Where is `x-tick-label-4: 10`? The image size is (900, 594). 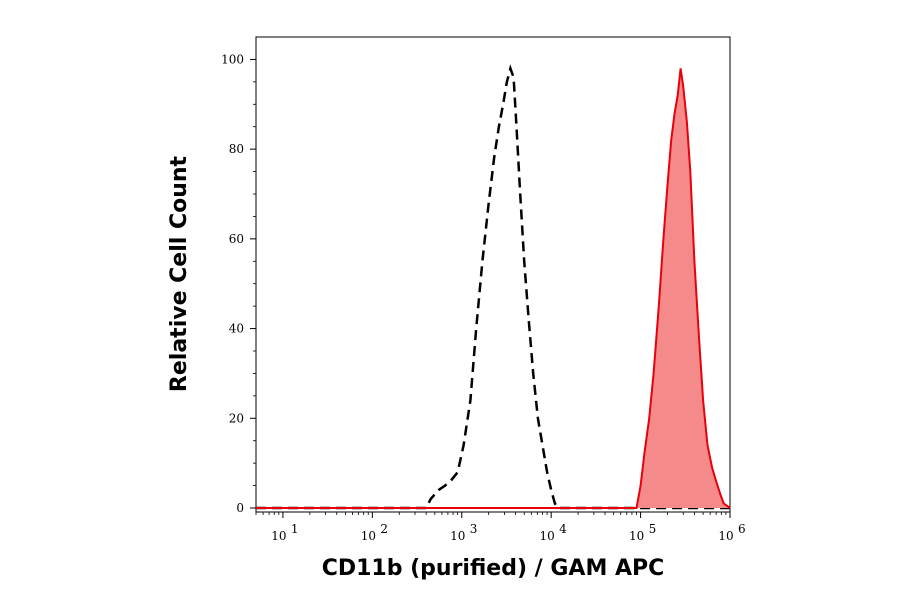
x-tick-label-4: 10 is located at coordinates (636, 536).